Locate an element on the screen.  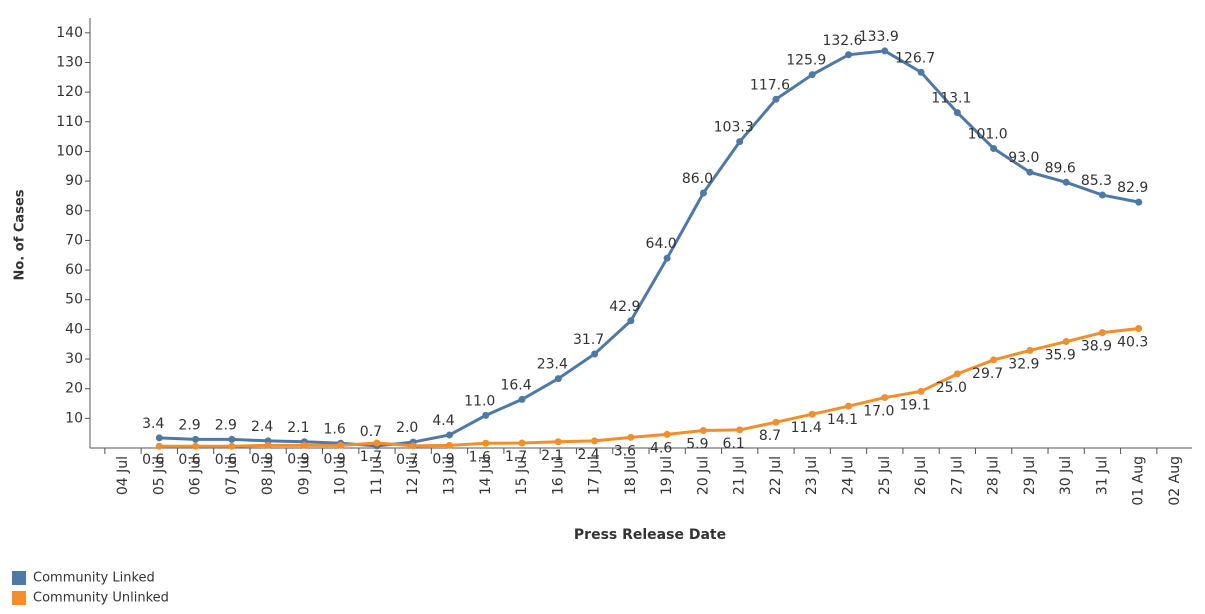
data-label: 103.3 is located at coordinates (734, 128).